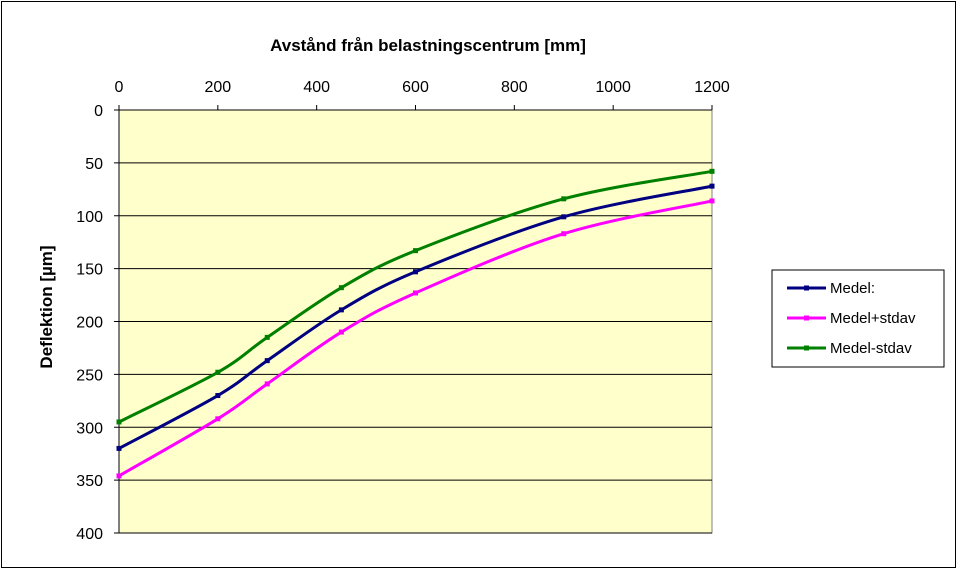  I want to click on y-tick-label-400: 400, so click(89, 534).